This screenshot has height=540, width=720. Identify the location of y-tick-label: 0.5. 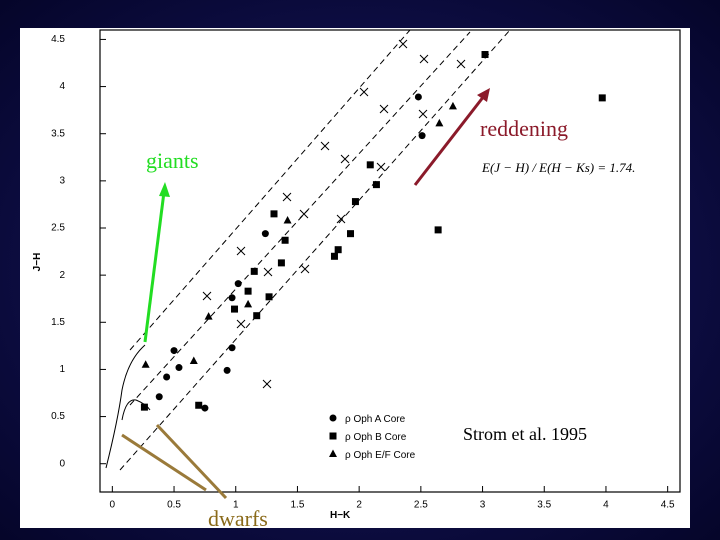
(58, 416).